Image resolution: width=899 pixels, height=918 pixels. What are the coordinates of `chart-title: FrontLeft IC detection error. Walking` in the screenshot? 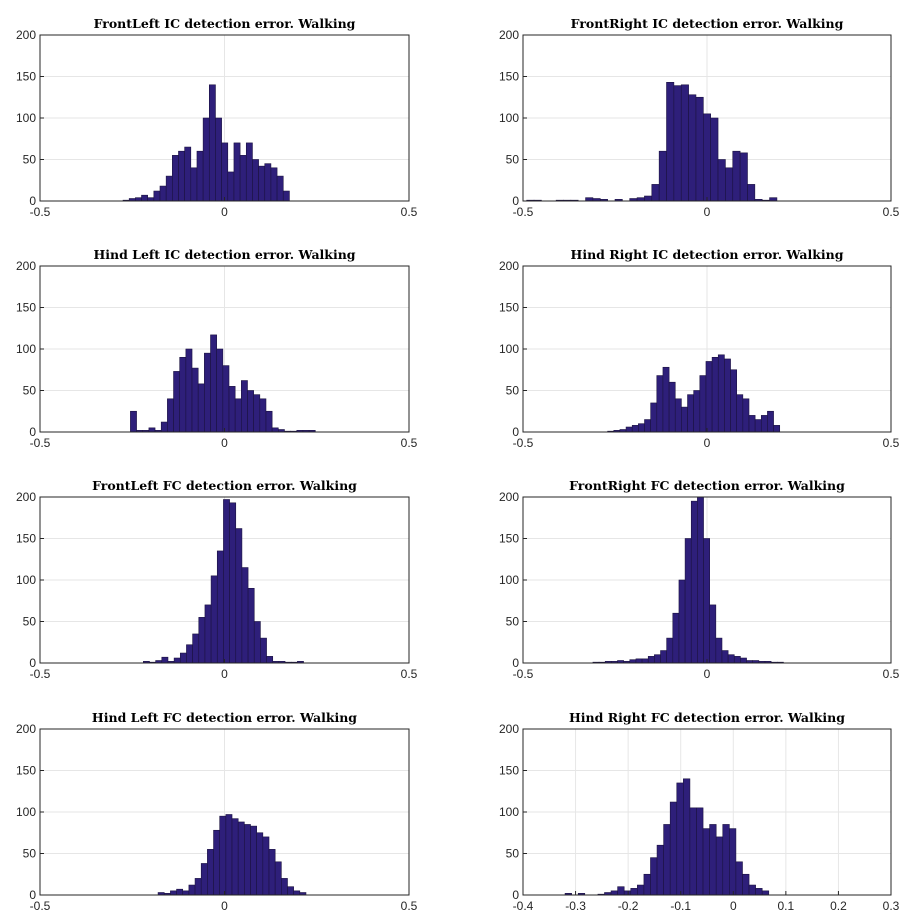 It's located at (225, 23).